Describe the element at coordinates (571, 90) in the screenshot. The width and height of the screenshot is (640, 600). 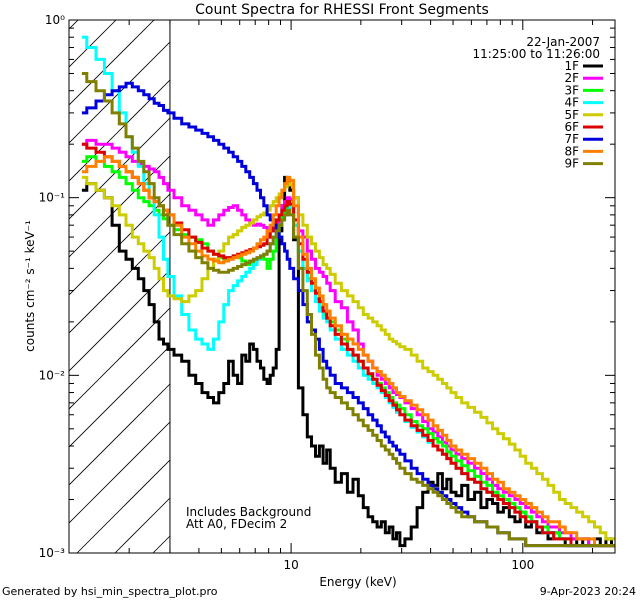
I see `legend-label-3F: 3F` at that location.